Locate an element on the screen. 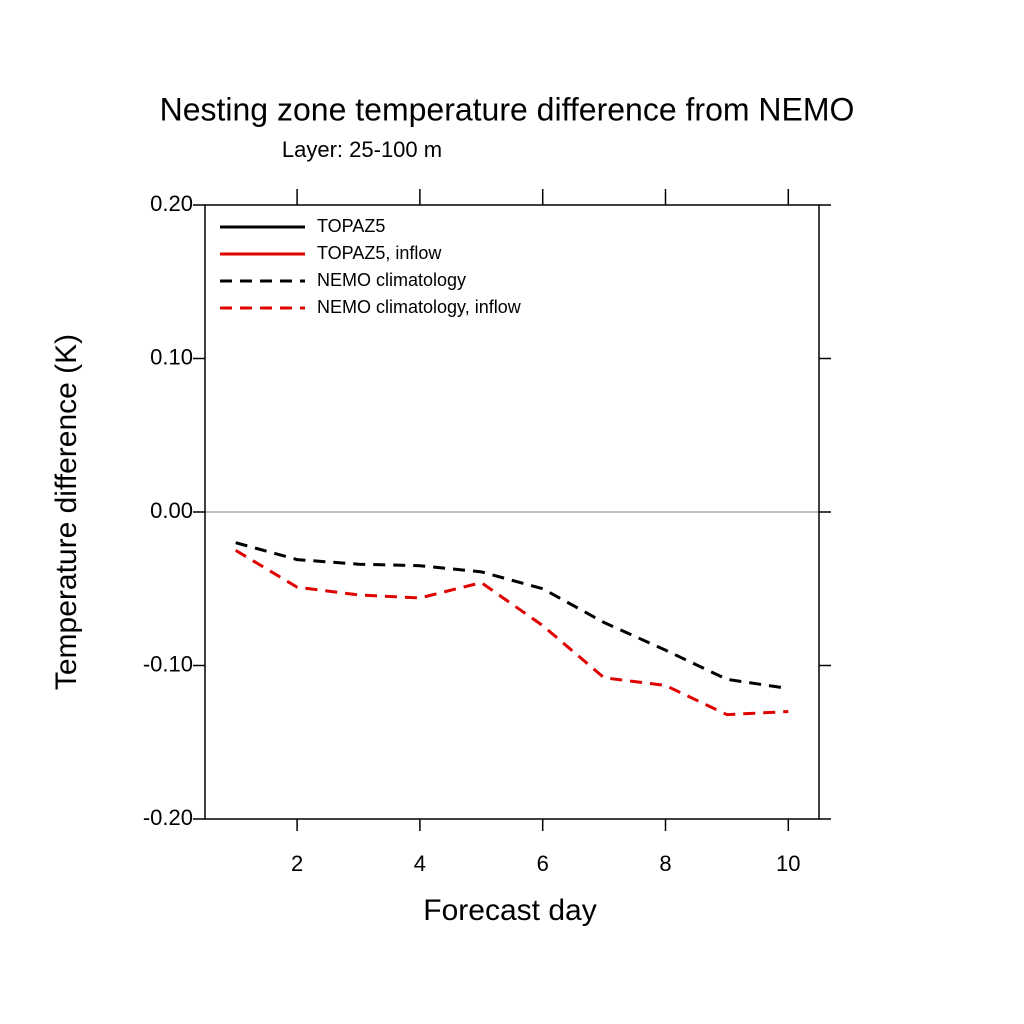 Image resolution: width=1024 pixels, height=1024 pixels. y-tick-label: 0.00 is located at coordinates (171, 510).